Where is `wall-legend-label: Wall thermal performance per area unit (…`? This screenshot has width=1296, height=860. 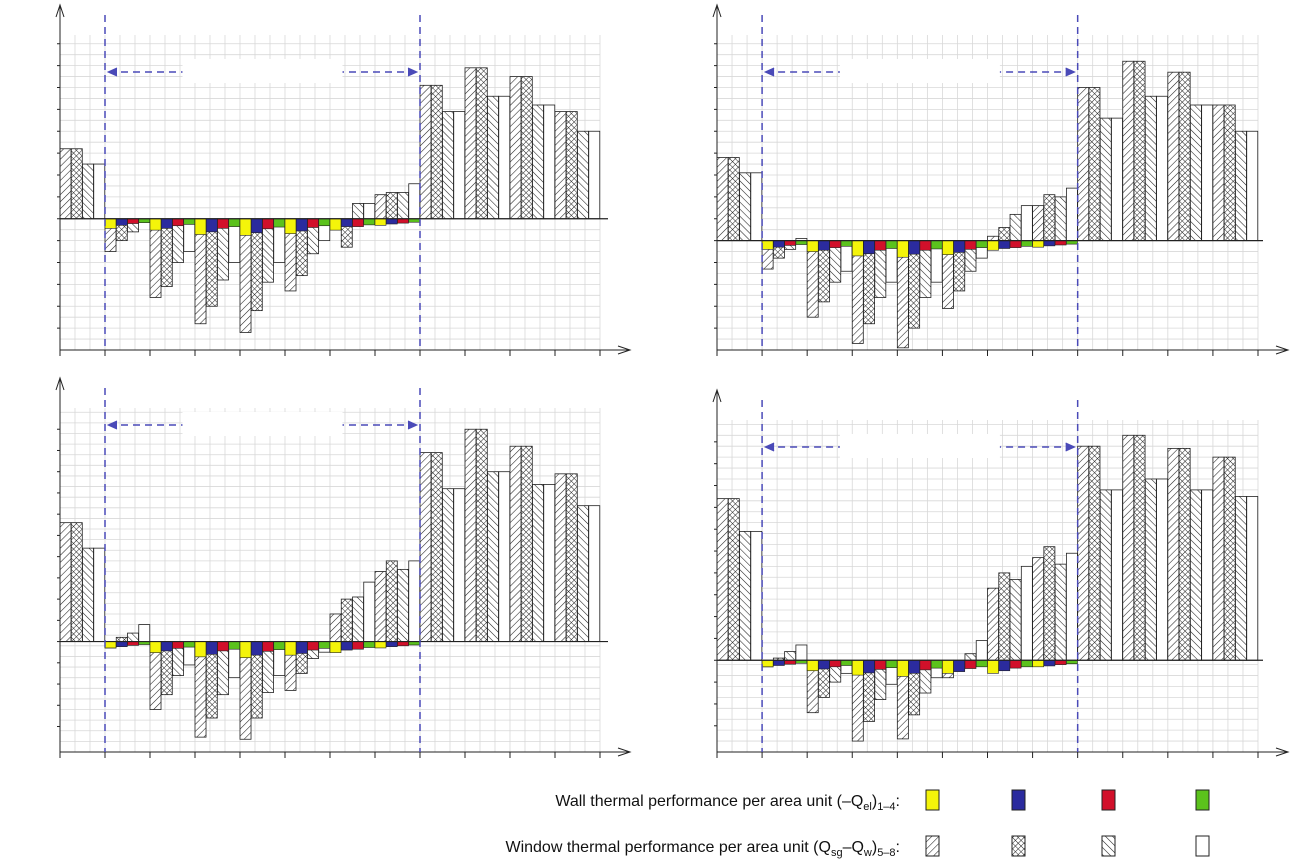
wall-legend-label: Wall thermal performance per area unit (… is located at coordinates (727, 803).